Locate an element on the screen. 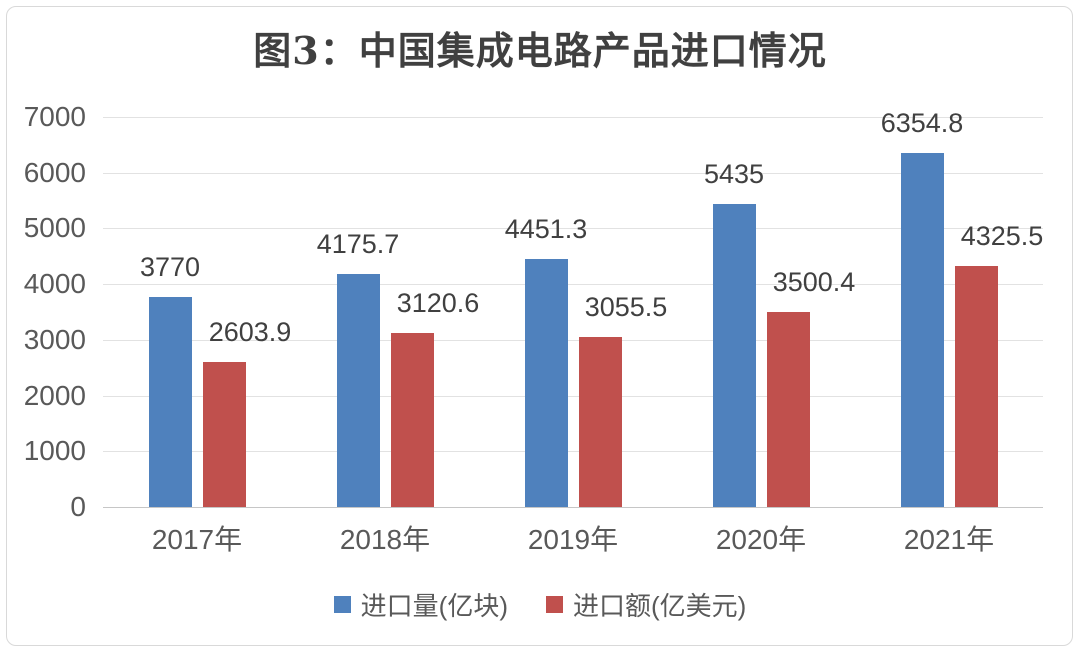 The image size is (1080, 653). legend-item-import-volume: 进口量(亿块) is located at coordinates (420, 604).